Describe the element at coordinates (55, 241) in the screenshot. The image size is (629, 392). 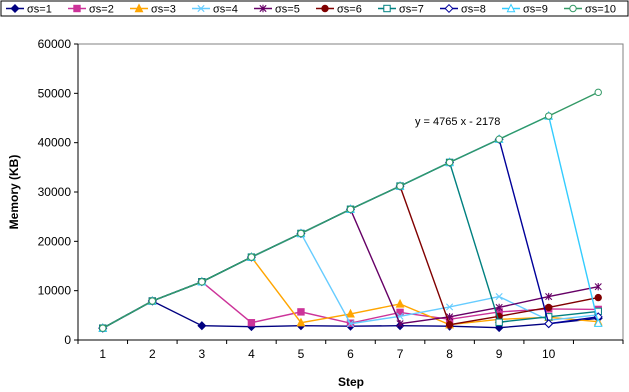
I see `y-tick-label: 20000` at that location.